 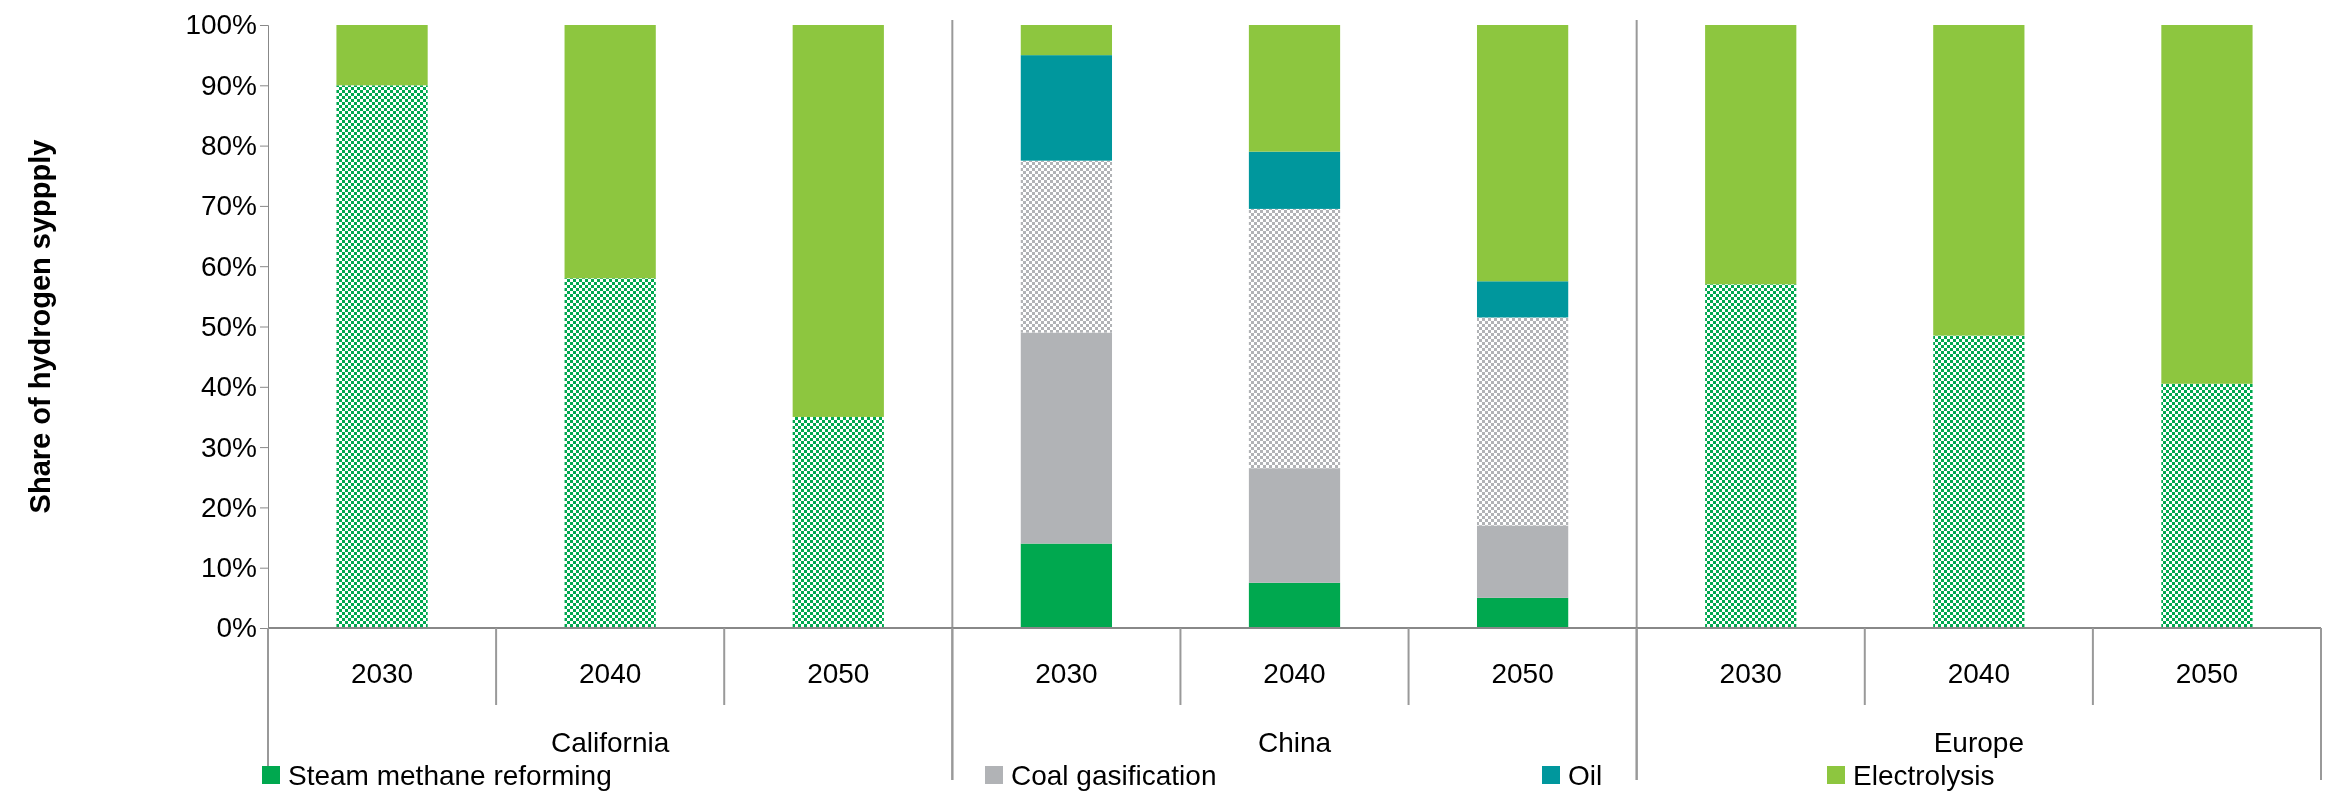 I want to click on text: Europe, so click(x=1978, y=742).